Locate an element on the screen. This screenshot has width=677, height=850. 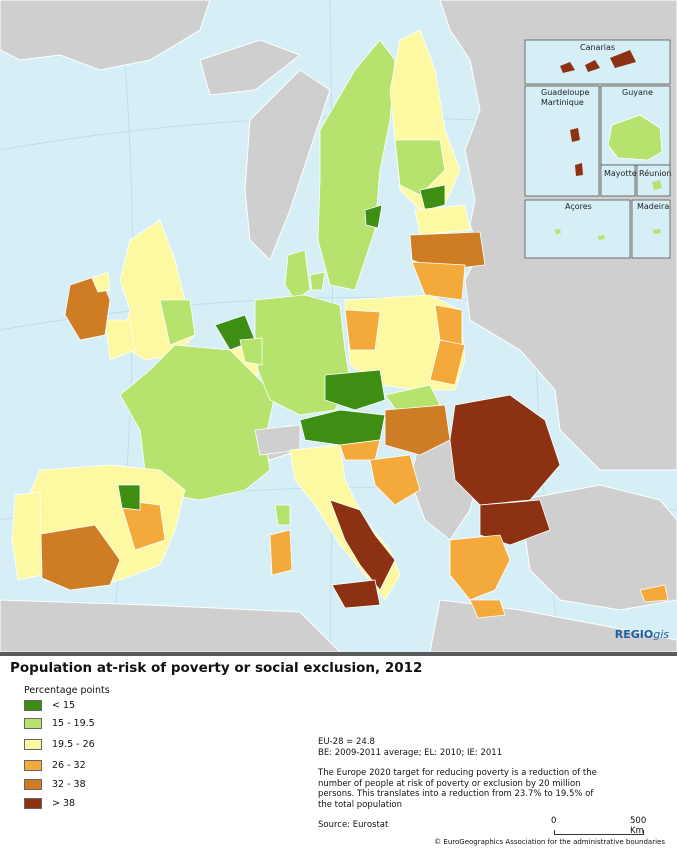
label-guadeloupe: Guadeloupe is located at coordinates (565, 92).